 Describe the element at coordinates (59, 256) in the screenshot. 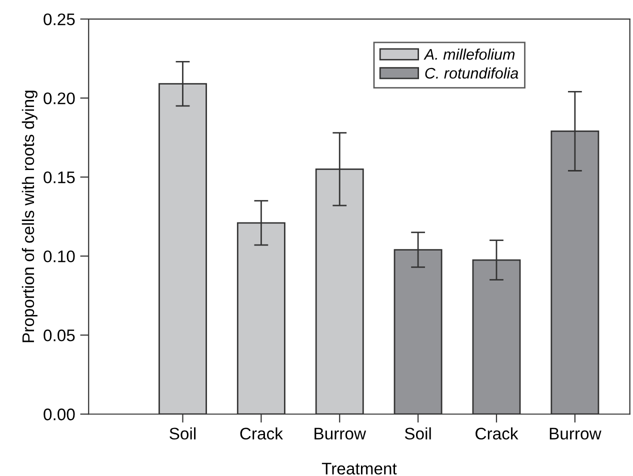

I see `y-tick-label: 0.10` at that location.